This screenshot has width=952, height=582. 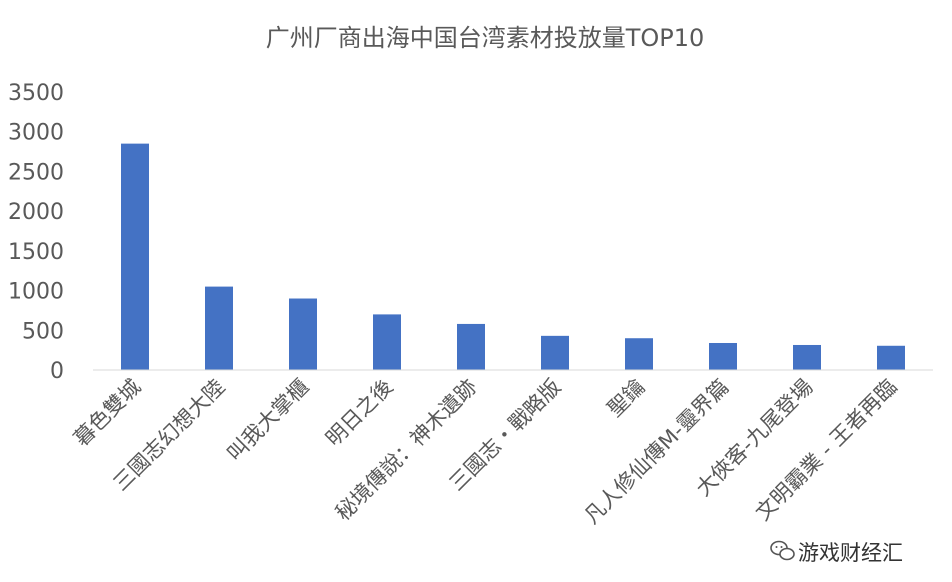 I want to click on watermark: 游戏财经汇, so click(x=836, y=552).